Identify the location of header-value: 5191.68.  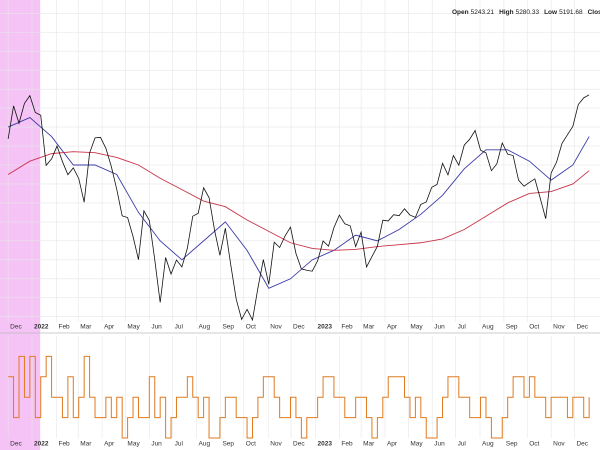
(571, 12).